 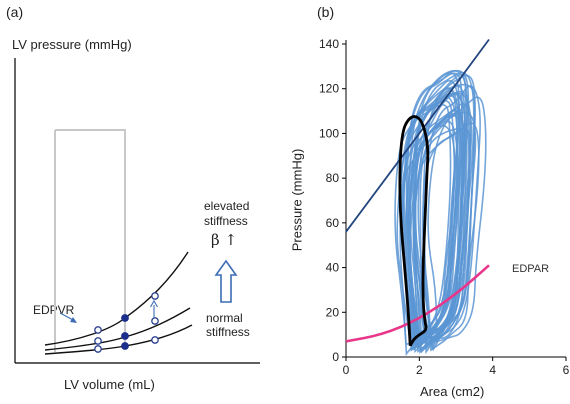 I want to click on y-tick-label: 100, so click(x=329, y=133).